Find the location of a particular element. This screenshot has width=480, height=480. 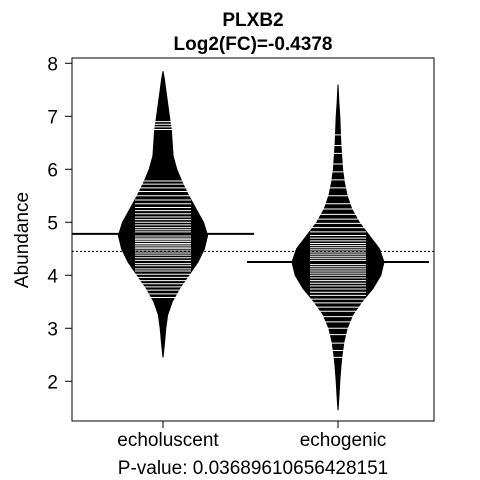

chart-subtitle: Log2(FC)=-0.4378 is located at coordinates (253, 44).